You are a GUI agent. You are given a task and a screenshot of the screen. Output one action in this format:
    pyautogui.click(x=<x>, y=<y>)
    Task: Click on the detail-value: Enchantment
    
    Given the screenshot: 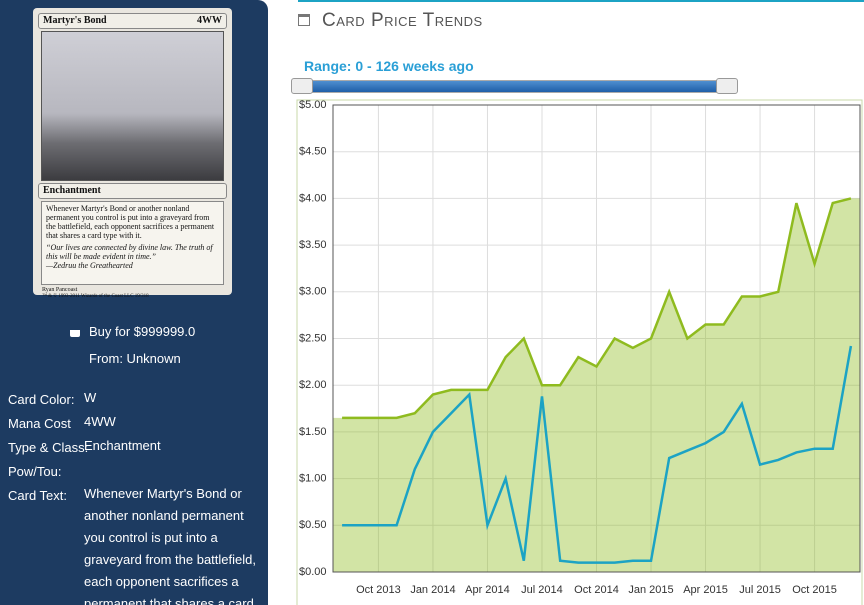 What is the action you would take?
    pyautogui.click(x=122, y=445)
    